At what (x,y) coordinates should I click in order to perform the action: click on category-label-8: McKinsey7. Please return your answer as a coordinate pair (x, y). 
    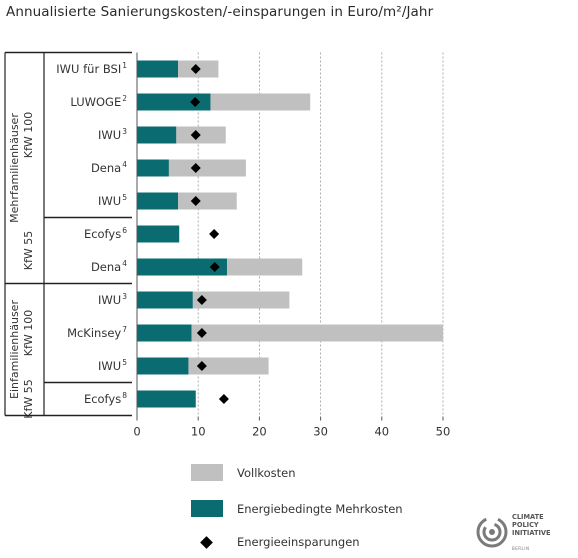
    Looking at the image, I should click on (97, 332).